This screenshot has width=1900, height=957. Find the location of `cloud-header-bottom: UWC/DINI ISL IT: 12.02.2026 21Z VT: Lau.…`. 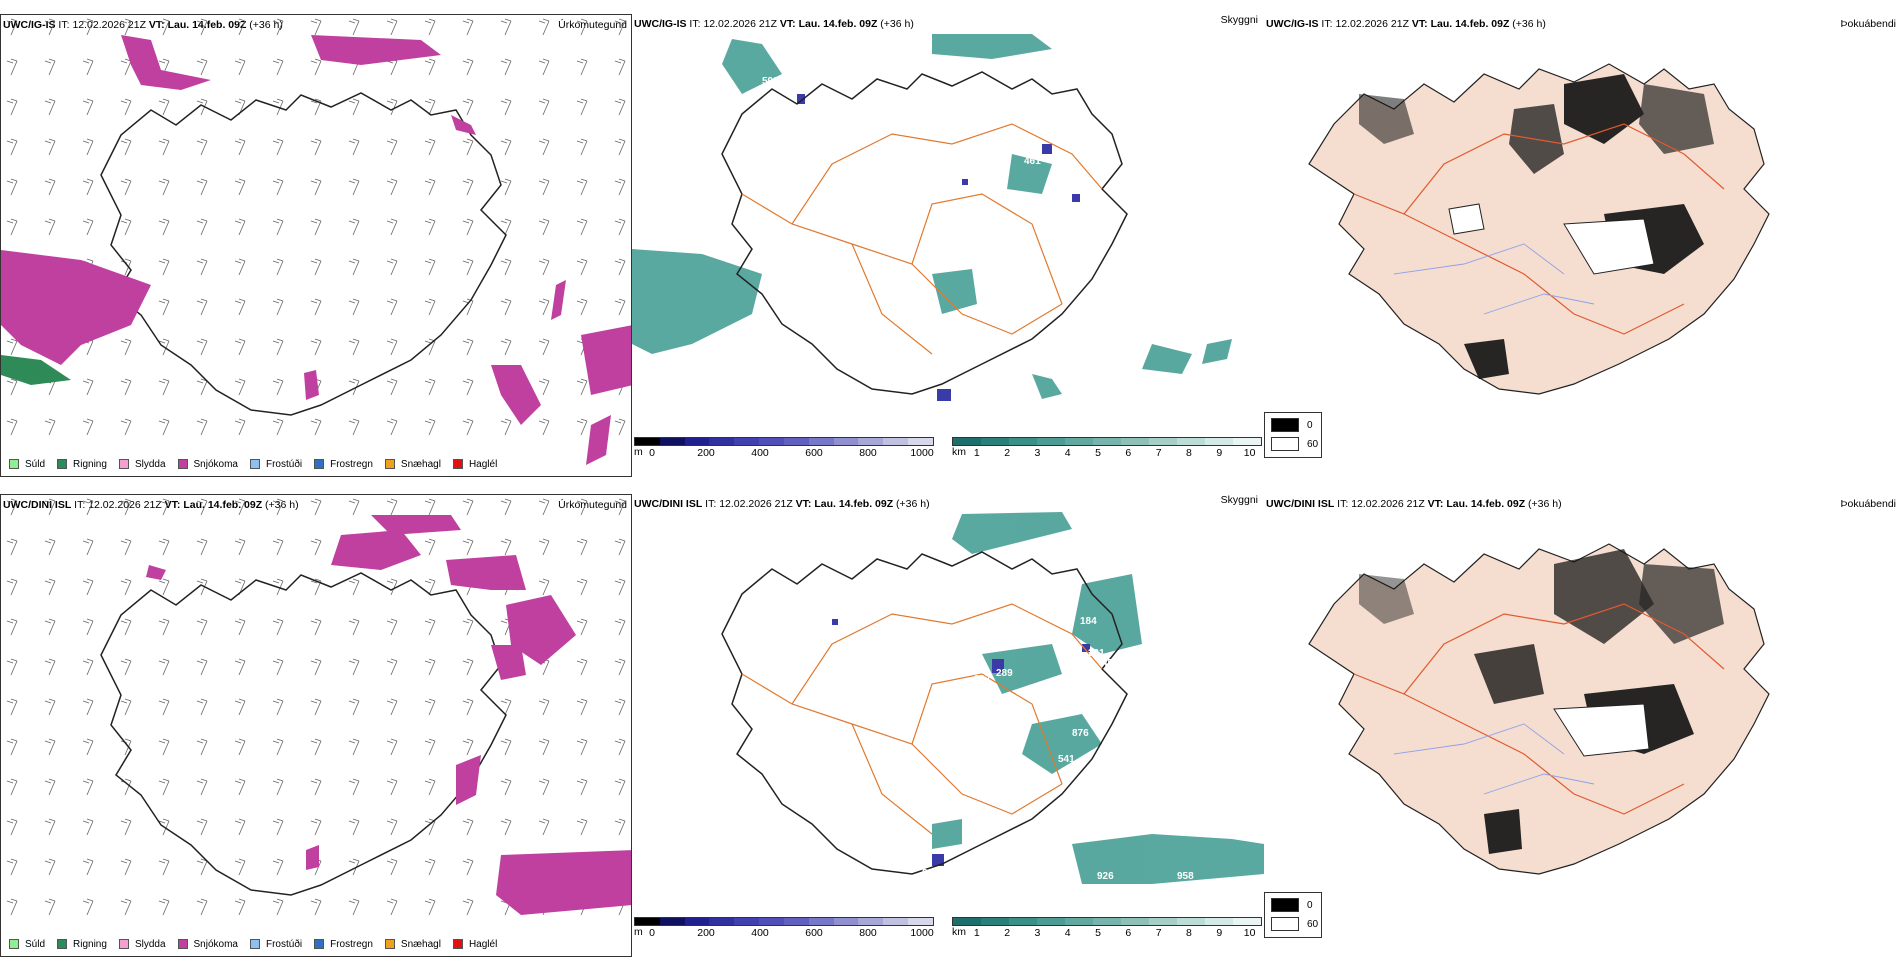

cloud-header-bottom: UWC/DINI ISL IT: 12.02.2026 21Z VT: Lau.… is located at coordinates (1414, 504).